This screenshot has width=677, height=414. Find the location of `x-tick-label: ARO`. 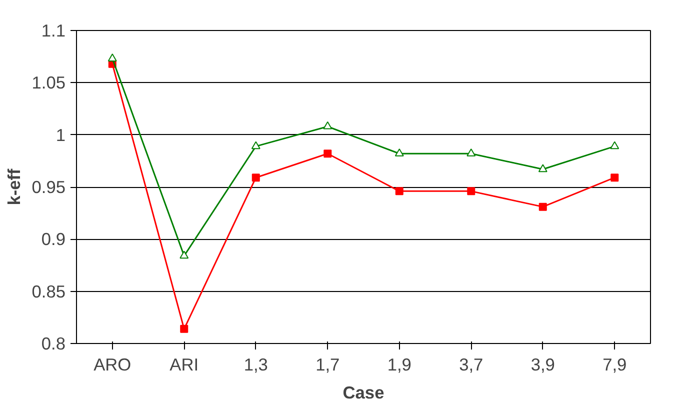

x-tick-label: ARO is located at coordinates (113, 364).